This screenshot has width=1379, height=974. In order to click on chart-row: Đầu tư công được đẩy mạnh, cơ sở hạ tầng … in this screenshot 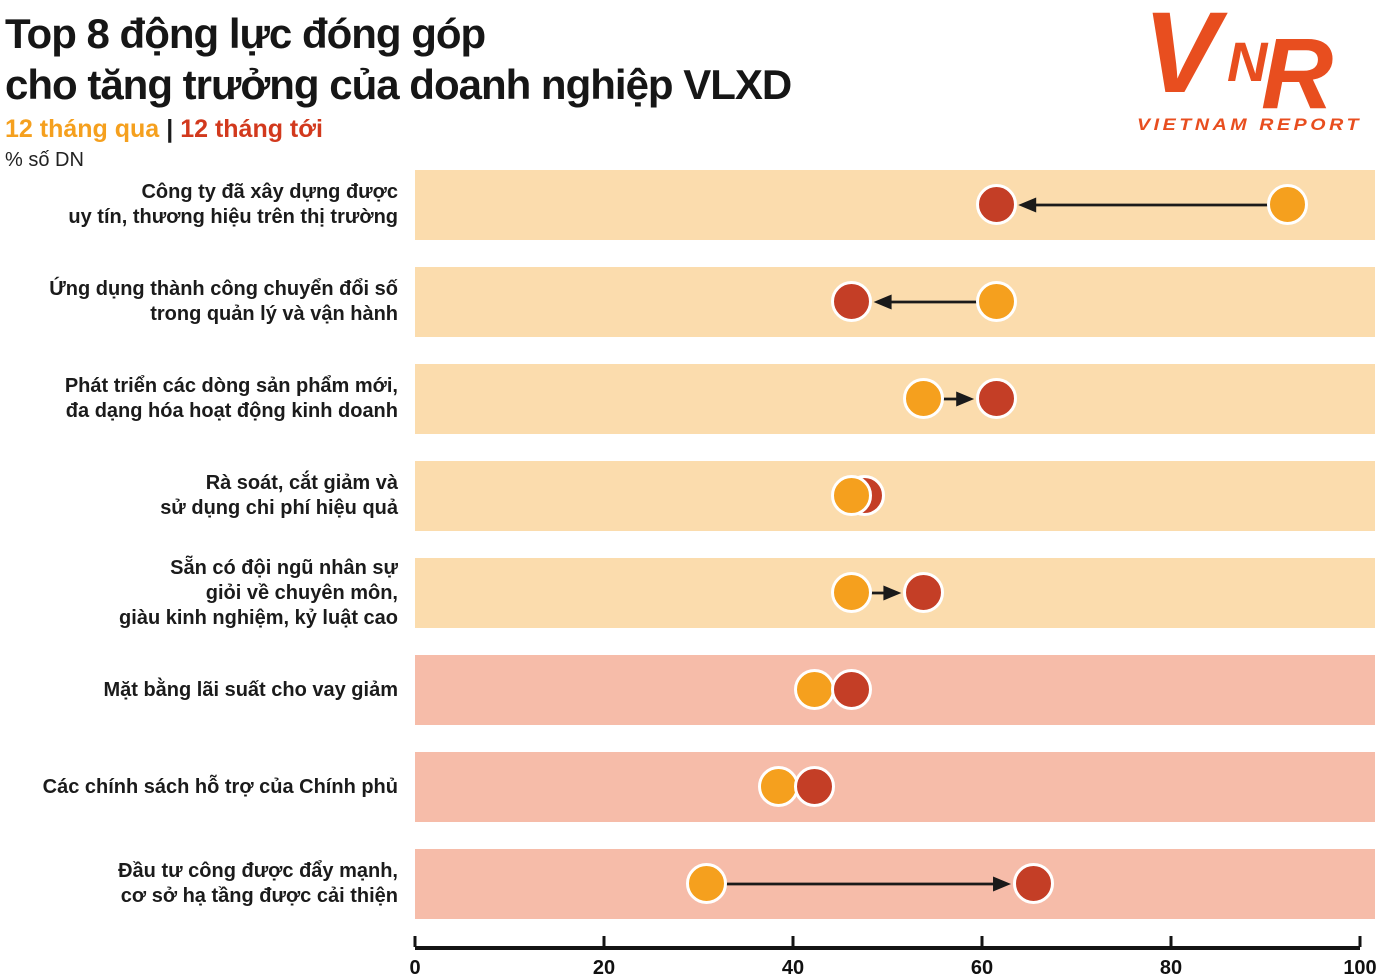, I will do `click(689, 884)`.